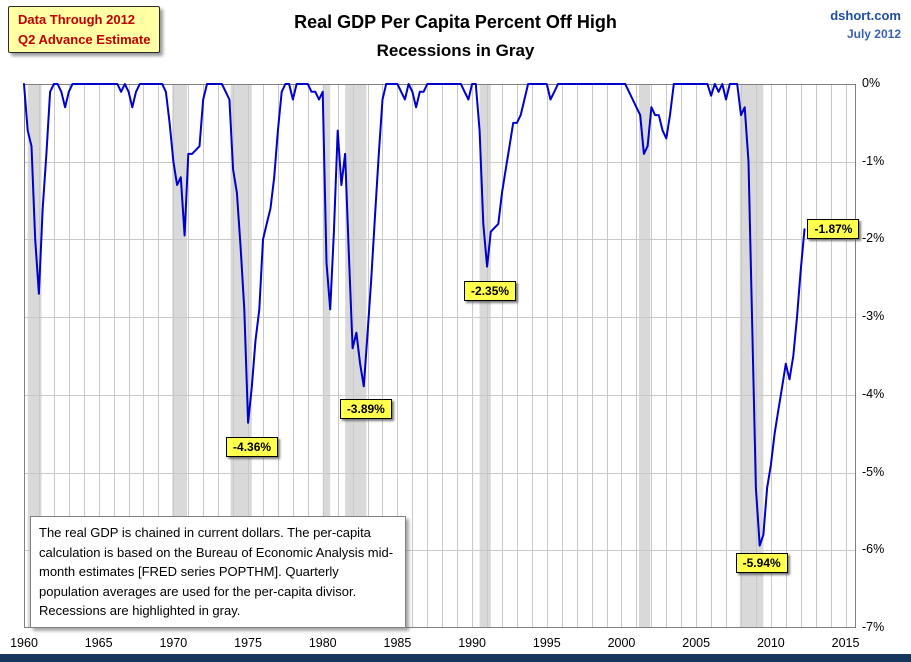  What do you see at coordinates (873, 393) in the screenshot?
I see `y-axis-tick-label: -4%` at bounding box center [873, 393].